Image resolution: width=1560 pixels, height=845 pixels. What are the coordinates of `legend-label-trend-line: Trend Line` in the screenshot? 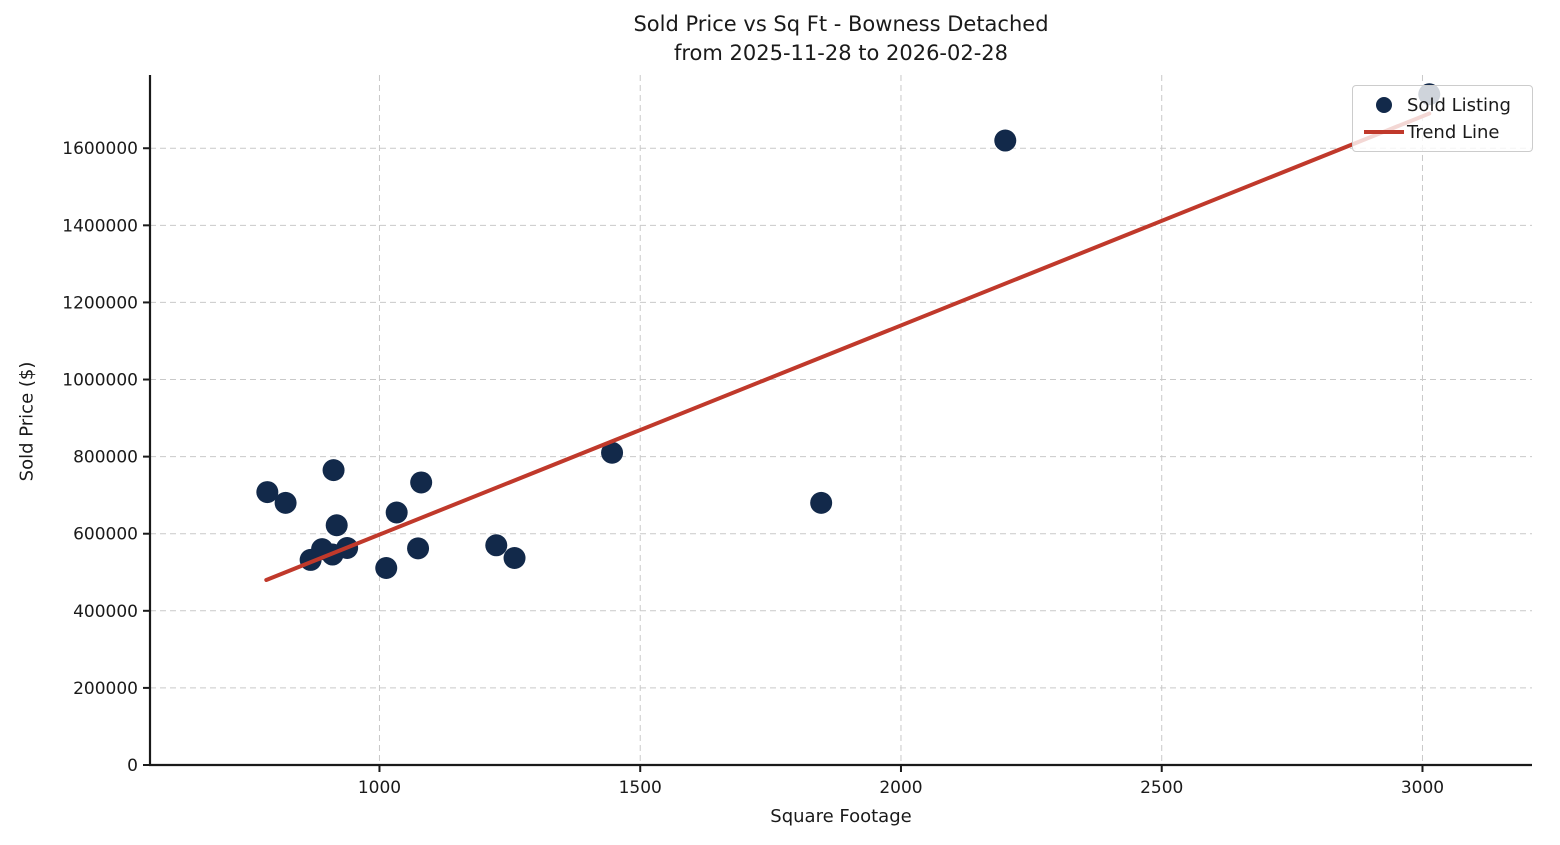 It's located at (1453, 132).